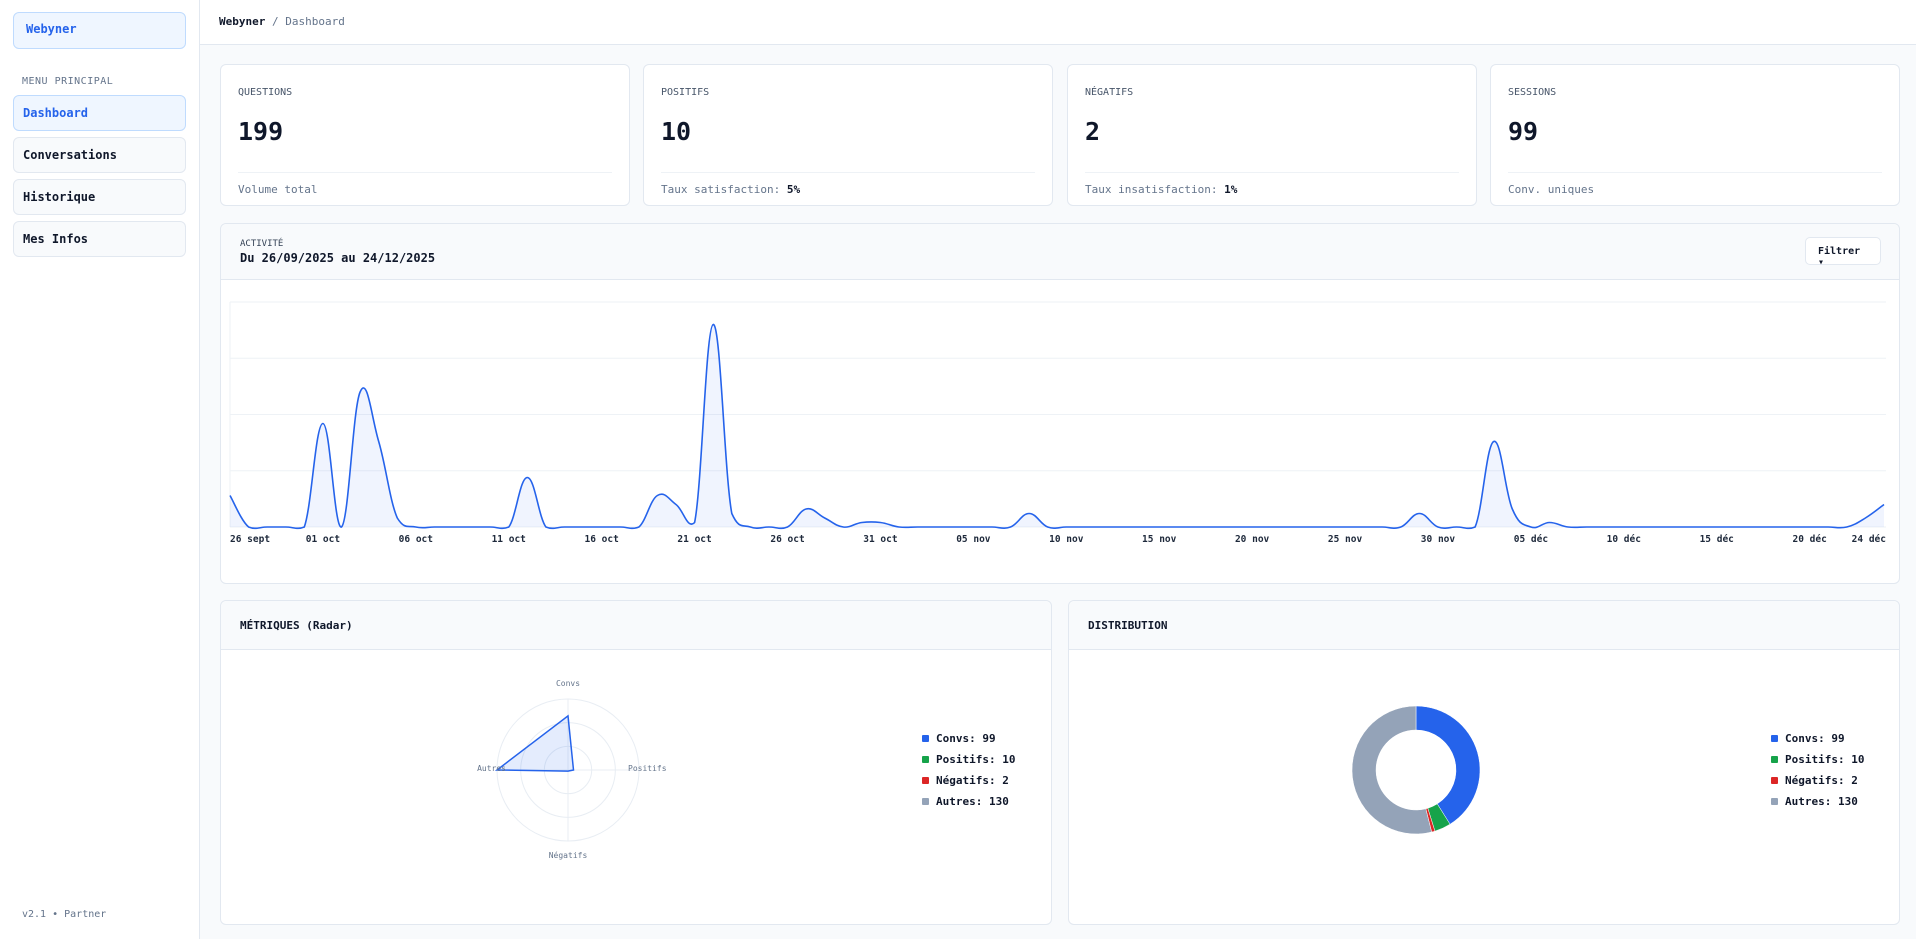 The height and width of the screenshot is (939, 1916). I want to click on x-tick-label: 11 oct, so click(508, 539).